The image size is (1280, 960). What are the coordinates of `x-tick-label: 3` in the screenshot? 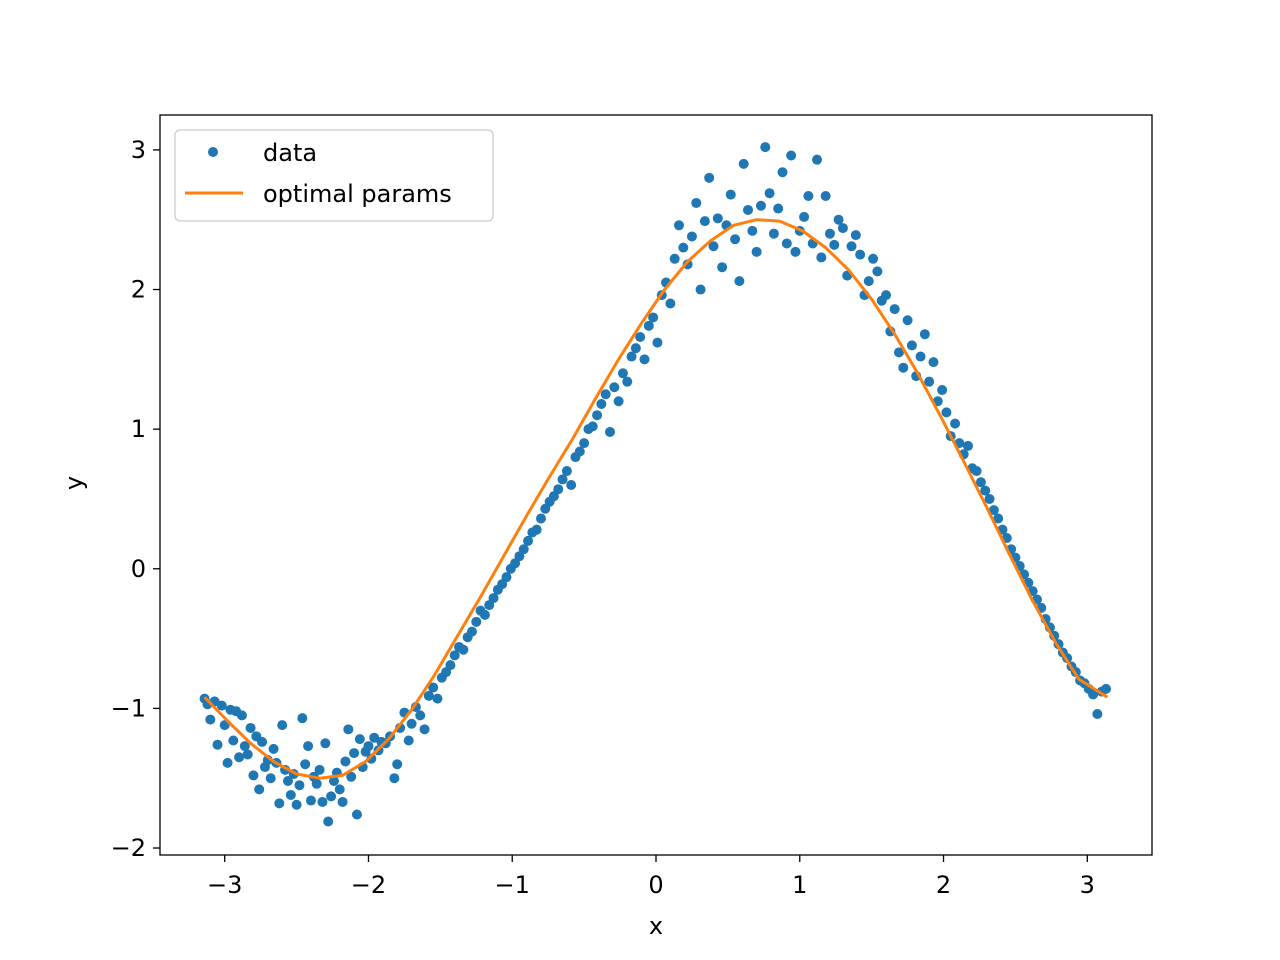 It's located at (1087, 885).